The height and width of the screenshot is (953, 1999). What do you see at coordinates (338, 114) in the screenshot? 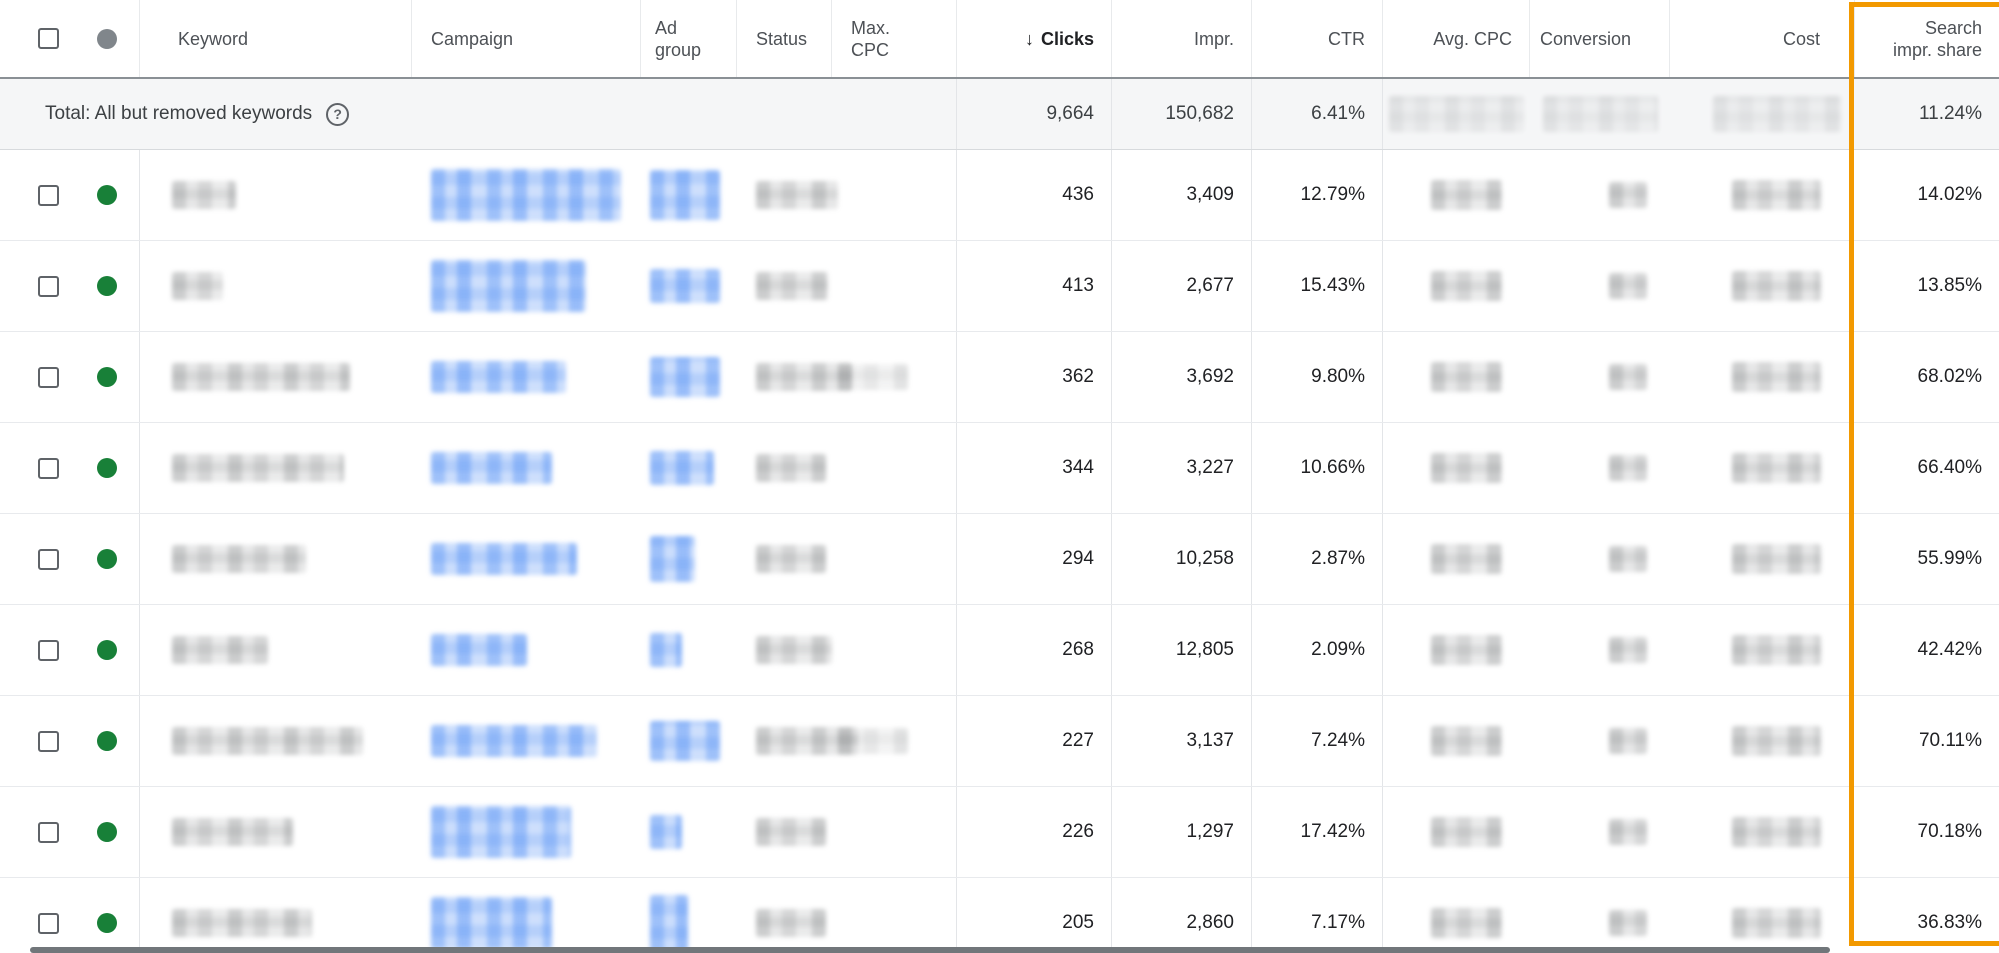
I see `help-icon: ?` at bounding box center [338, 114].